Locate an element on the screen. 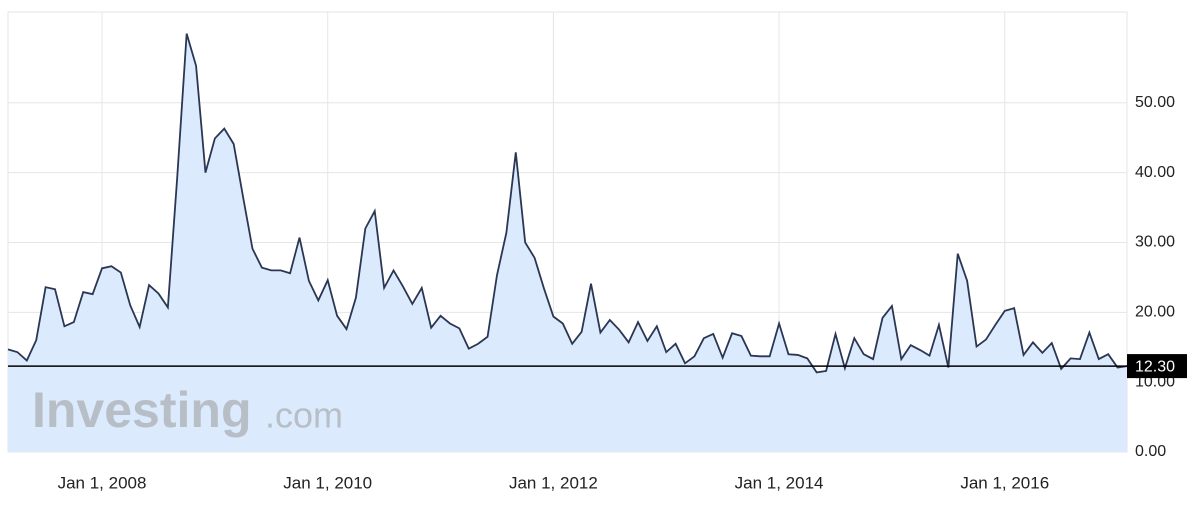 The width and height of the screenshot is (1200, 508). y-tick-label: 40.00 is located at coordinates (1155, 172).